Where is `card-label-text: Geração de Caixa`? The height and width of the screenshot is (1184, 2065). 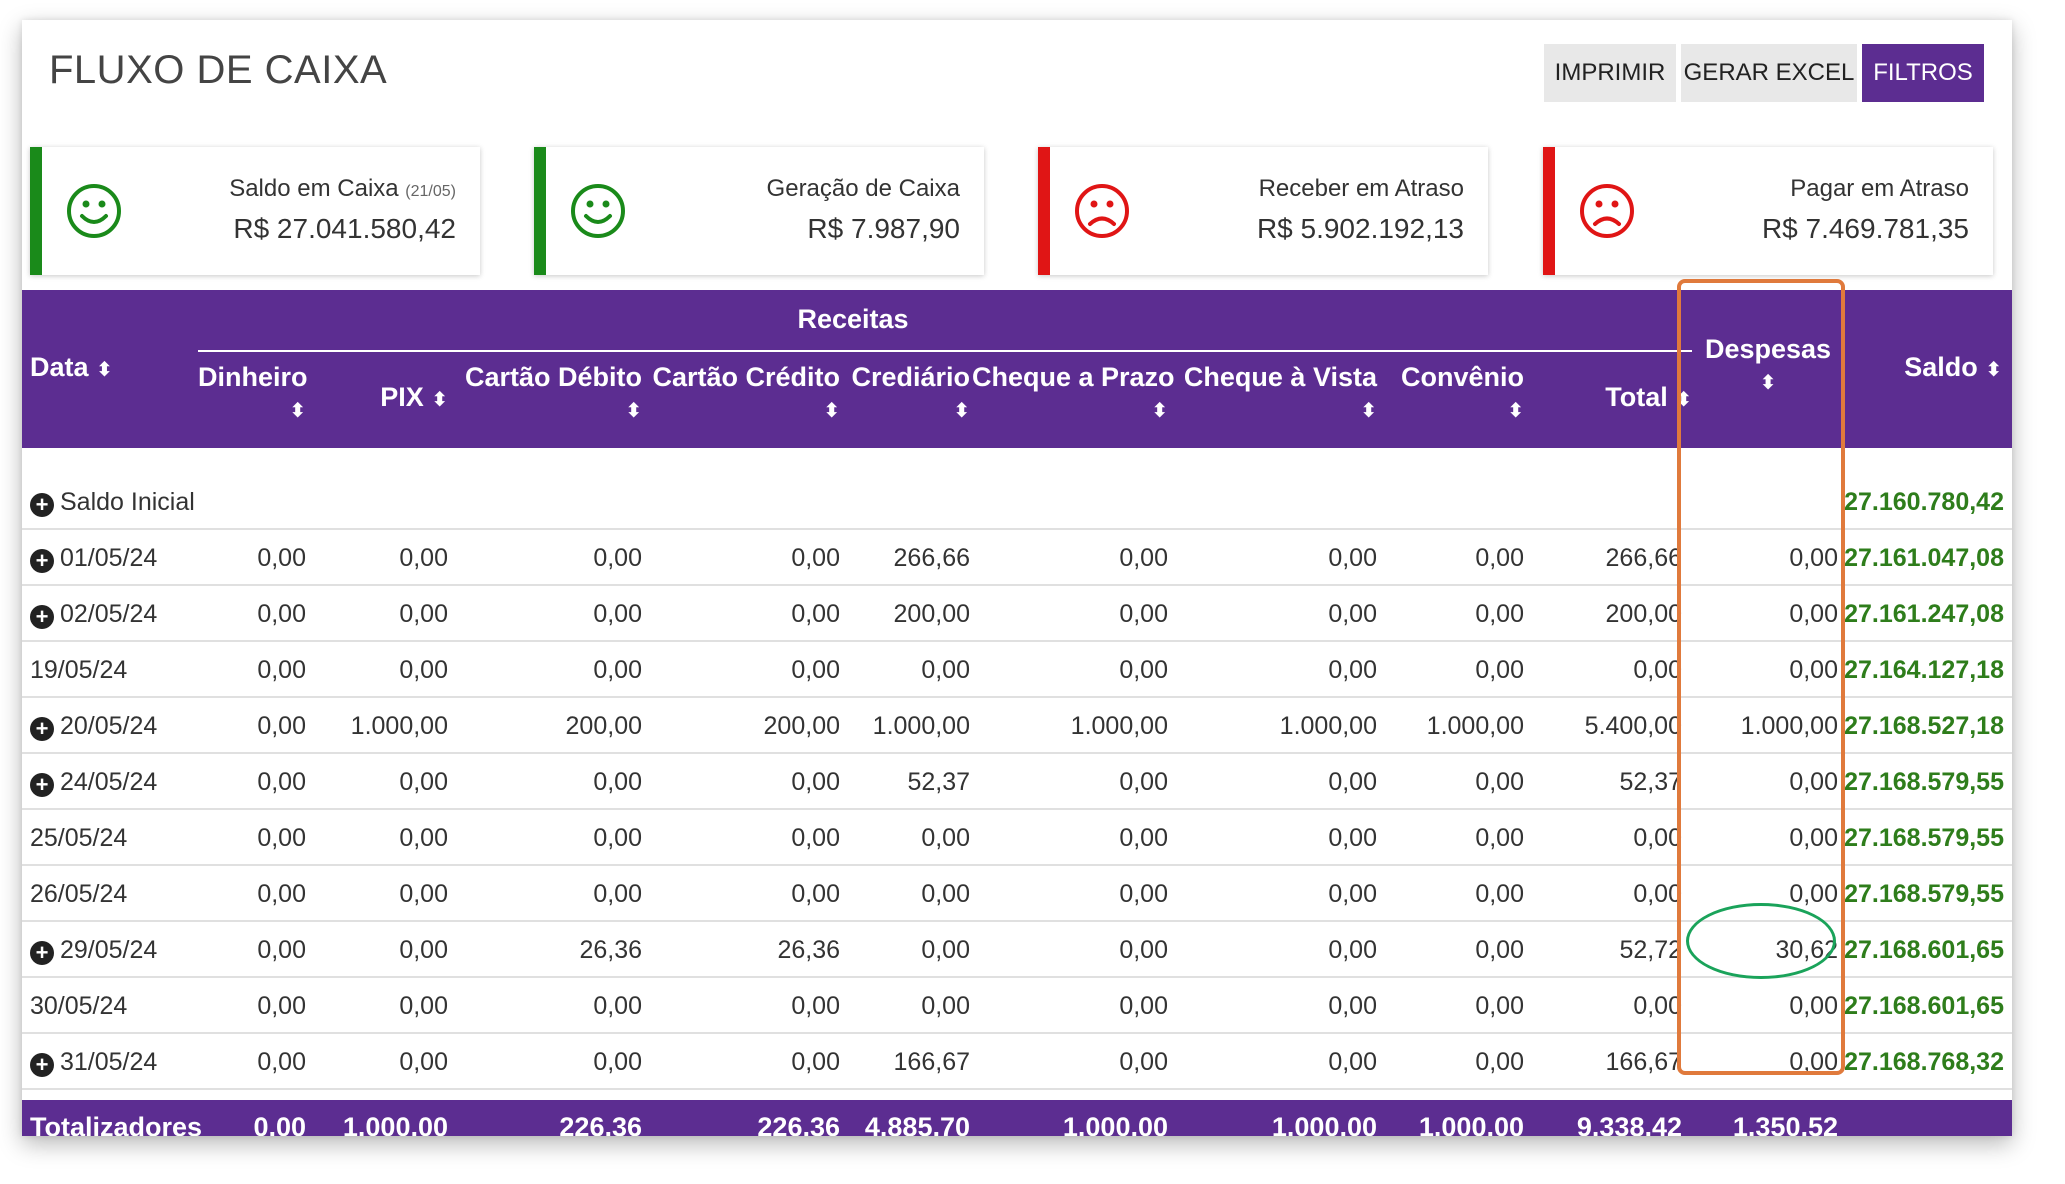 card-label-text: Geração de Caixa is located at coordinates (863, 188).